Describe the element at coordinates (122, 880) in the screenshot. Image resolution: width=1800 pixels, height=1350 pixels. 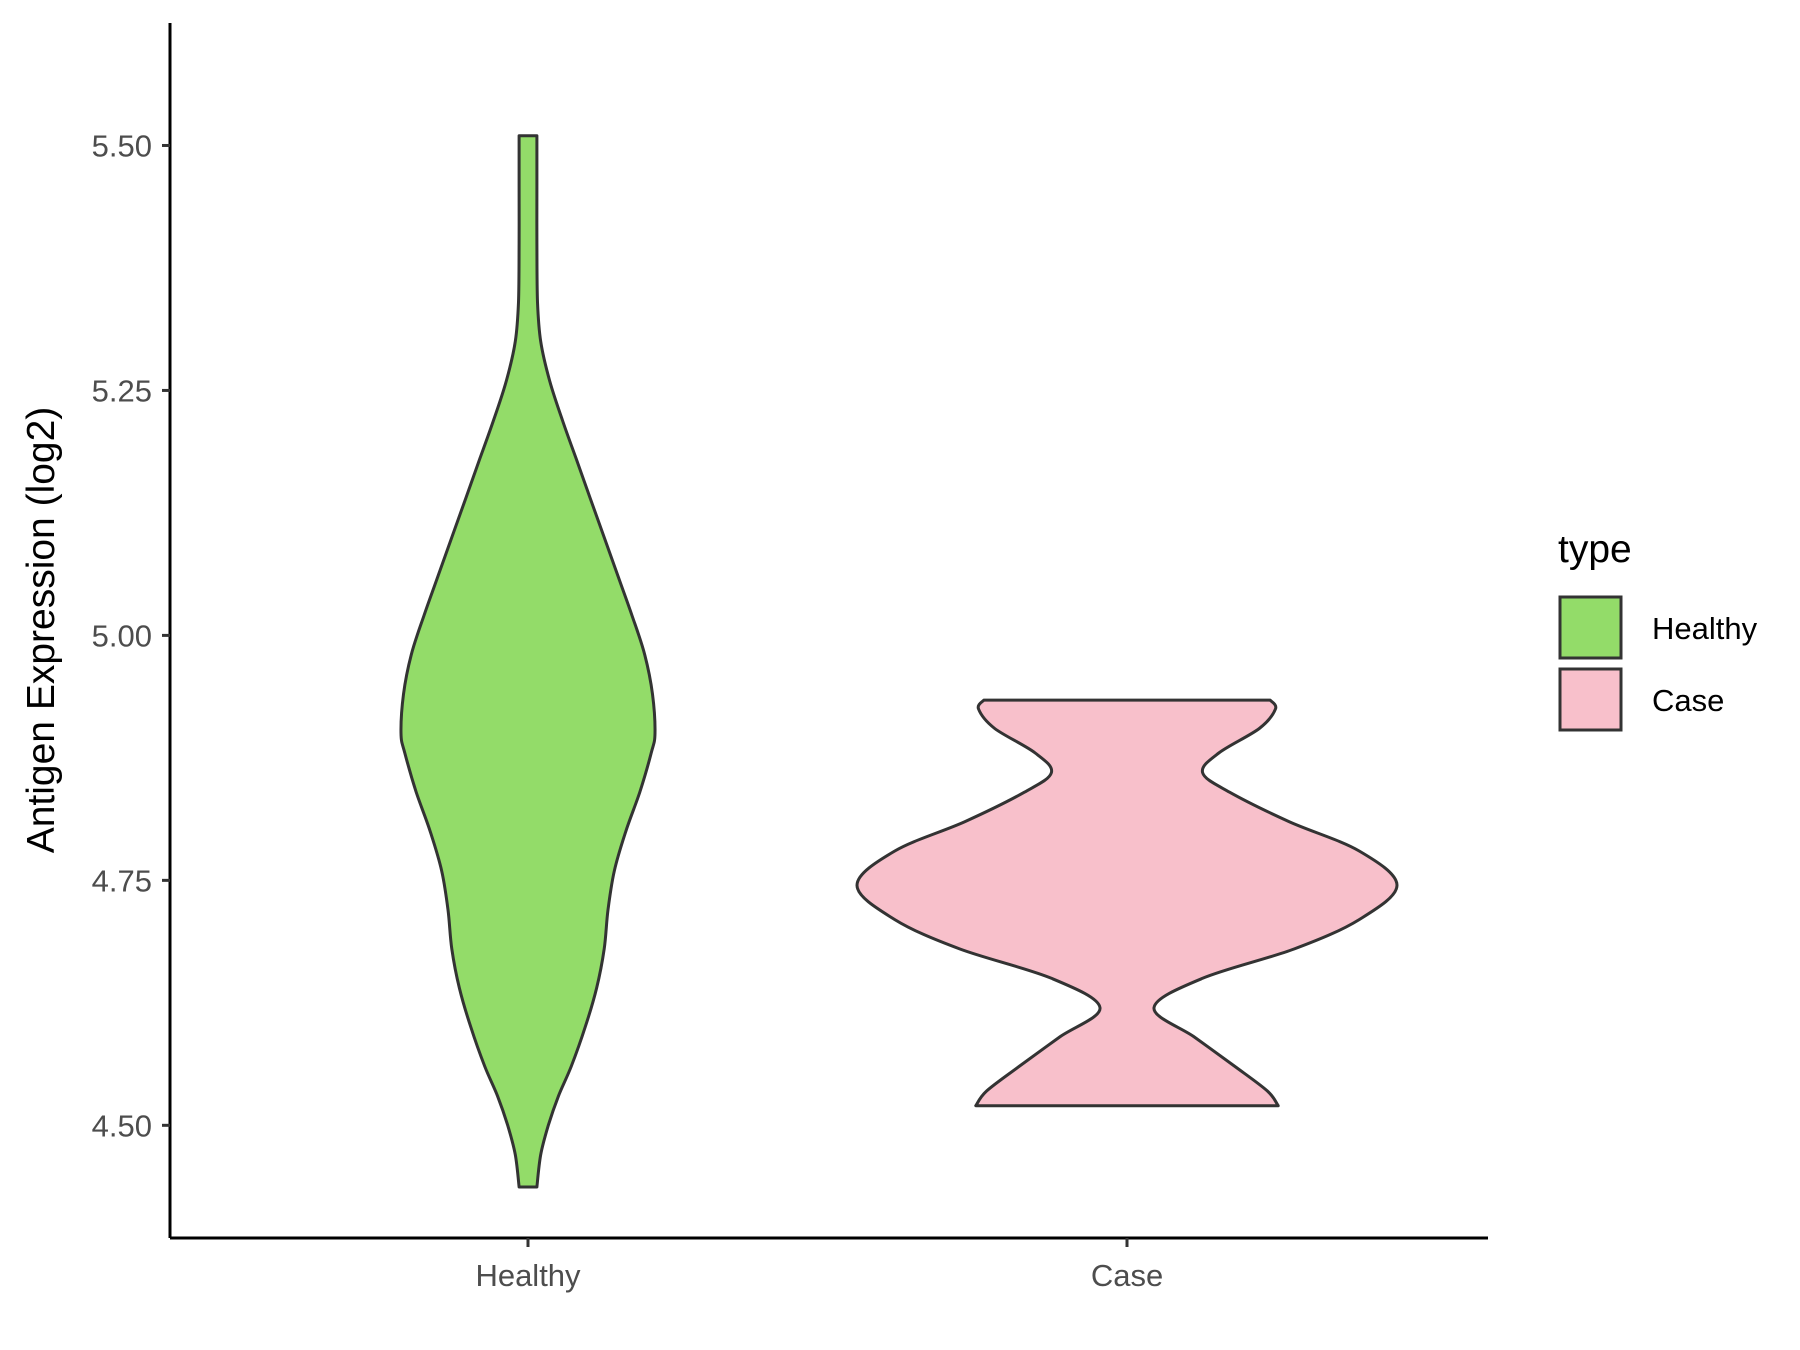
I see `y-tick-label: 4.75` at that location.